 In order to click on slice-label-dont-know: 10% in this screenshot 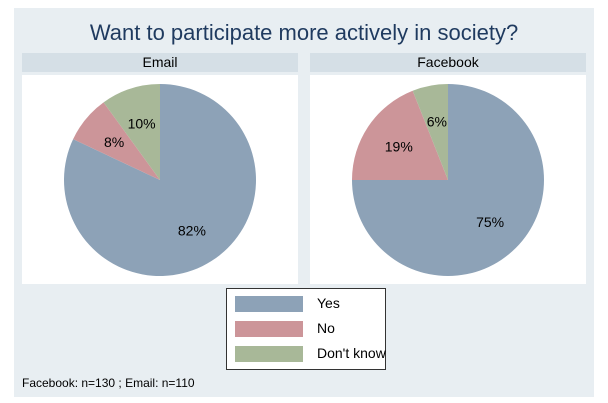, I will do `click(142, 123)`.